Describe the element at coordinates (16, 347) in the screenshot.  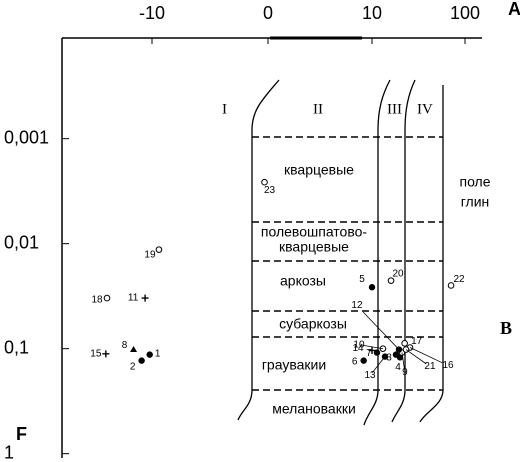
I see `y-tick-label: 0,1` at that location.